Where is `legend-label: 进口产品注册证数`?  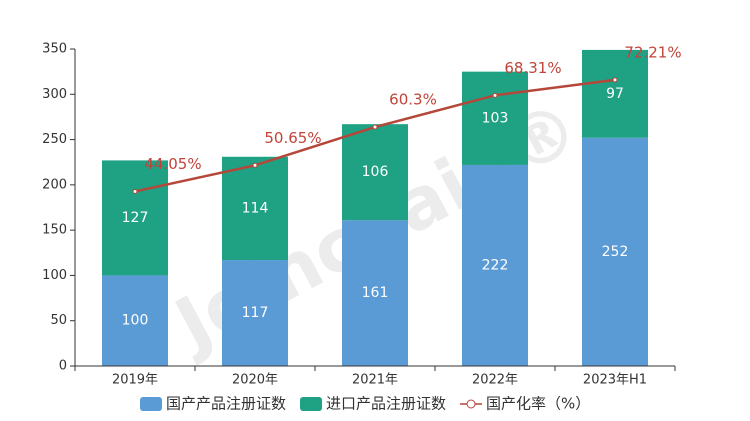
legend-label: 进口产品注册证数 is located at coordinates (386, 404).